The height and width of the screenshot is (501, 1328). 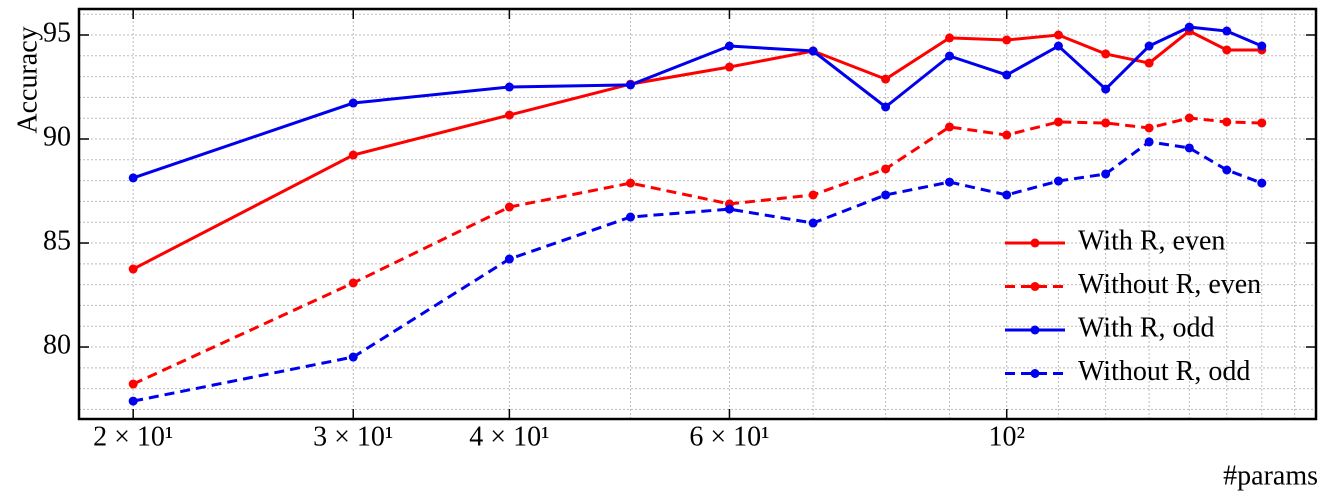 What do you see at coordinates (57, 136) in the screenshot?
I see `y-tick-label: 90` at bounding box center [57, 136].